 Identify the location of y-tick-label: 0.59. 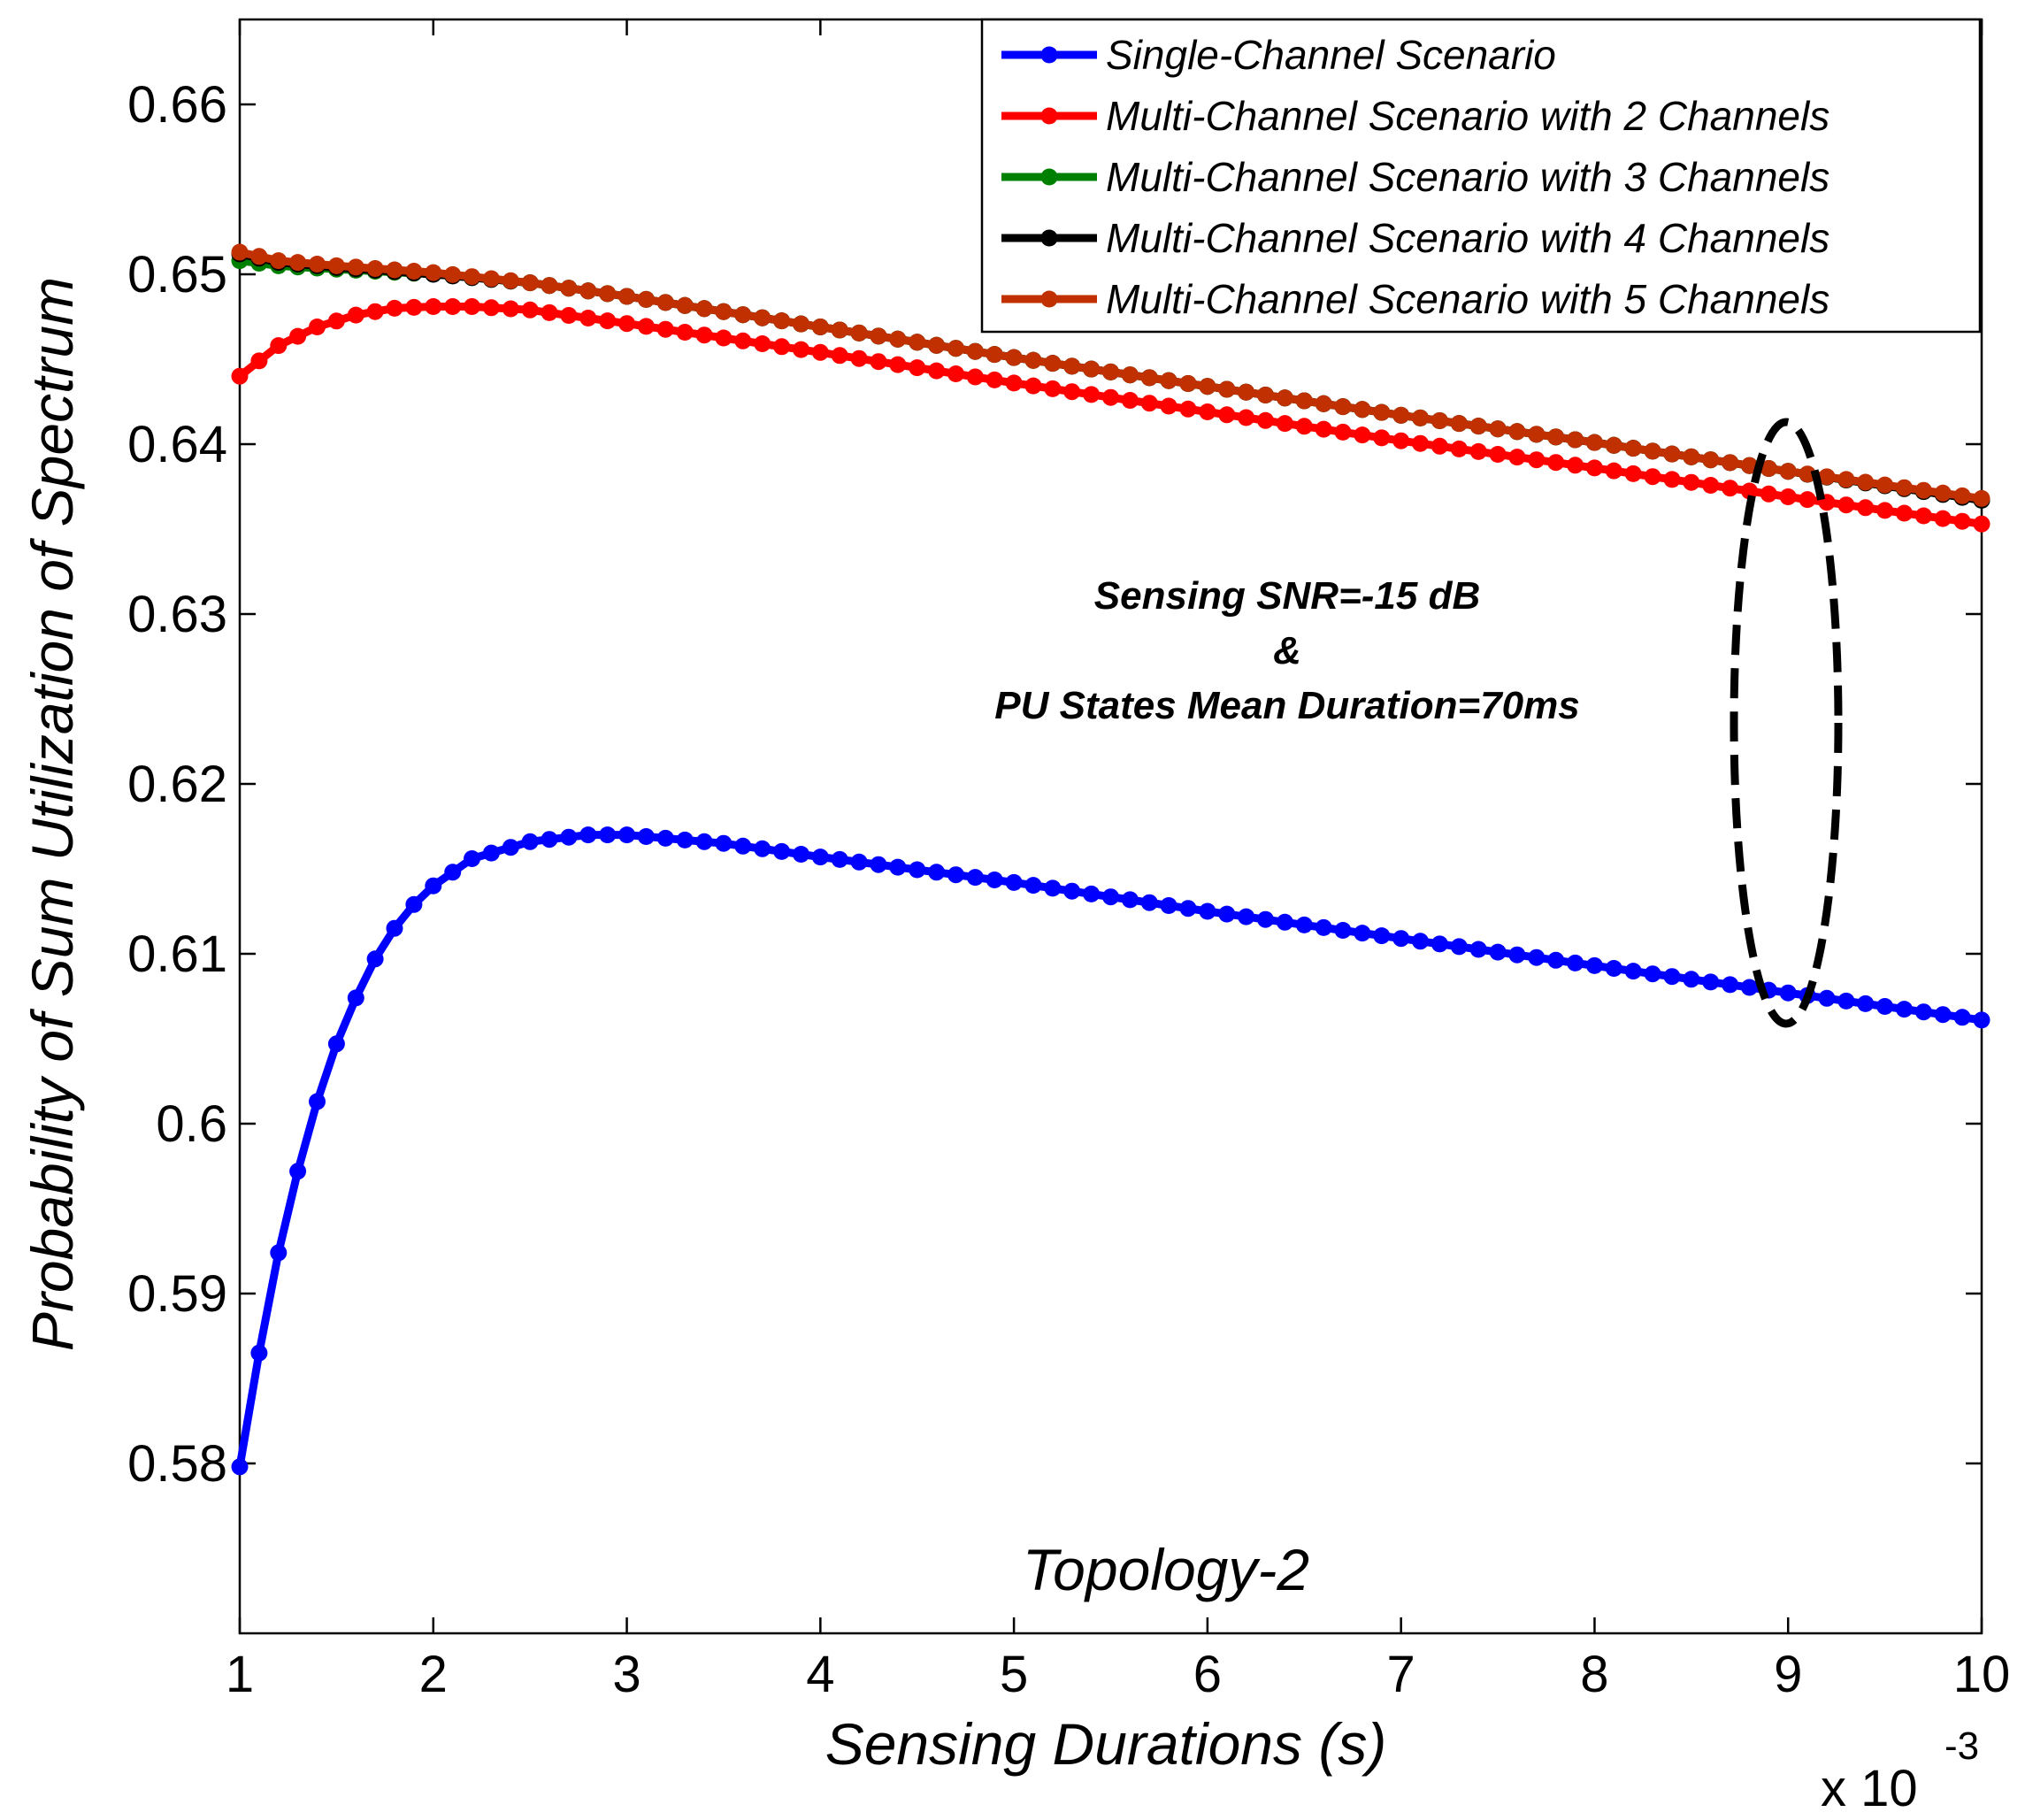
(177, 1294).